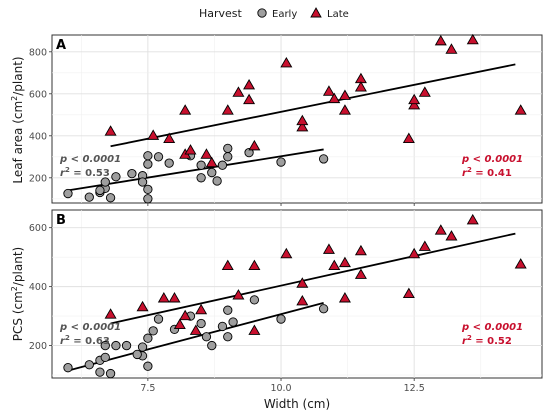 The width and height of the screenshot is (550, 414). I want to click on legend-late-label: Late, so click(338, 14).